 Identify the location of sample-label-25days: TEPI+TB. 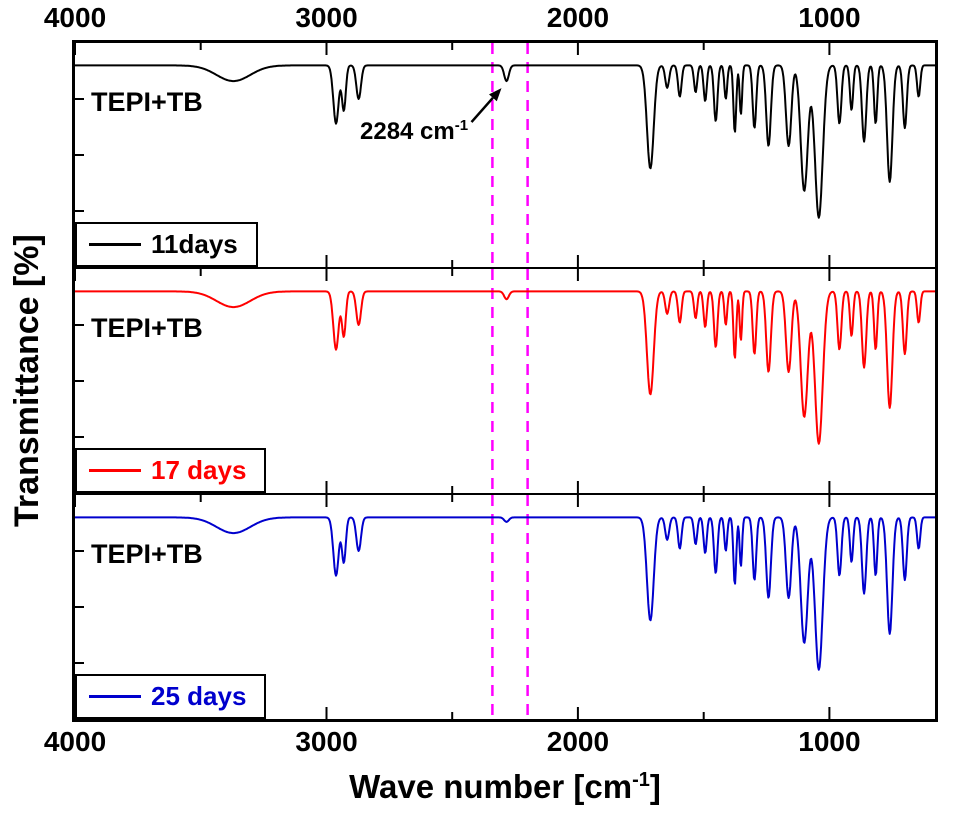
(147, 554).